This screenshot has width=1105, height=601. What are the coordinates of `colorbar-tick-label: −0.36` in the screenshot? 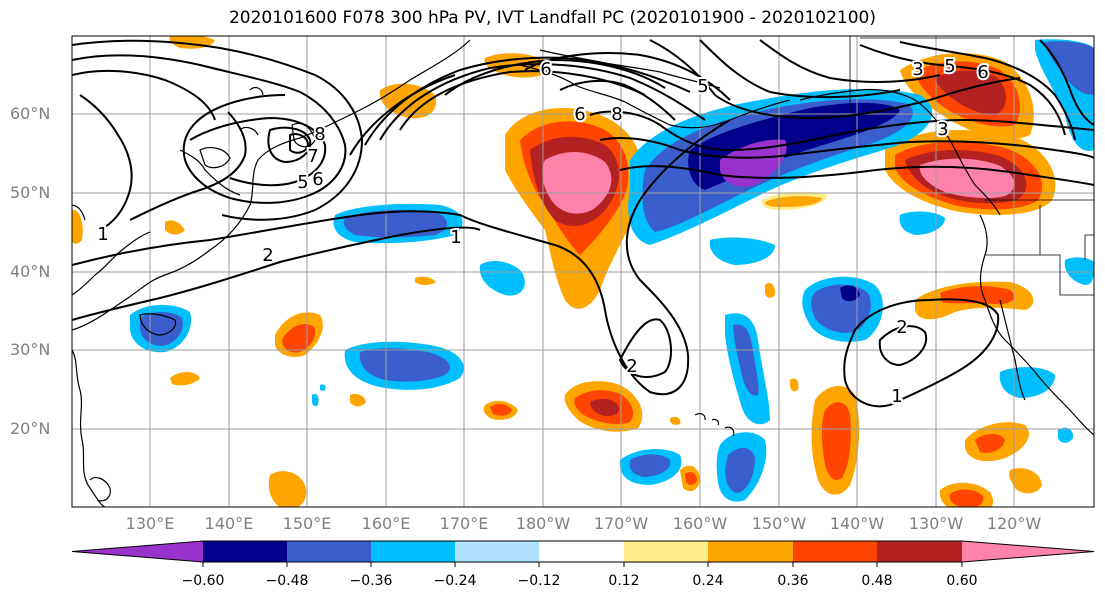 It's located at (371, 581).